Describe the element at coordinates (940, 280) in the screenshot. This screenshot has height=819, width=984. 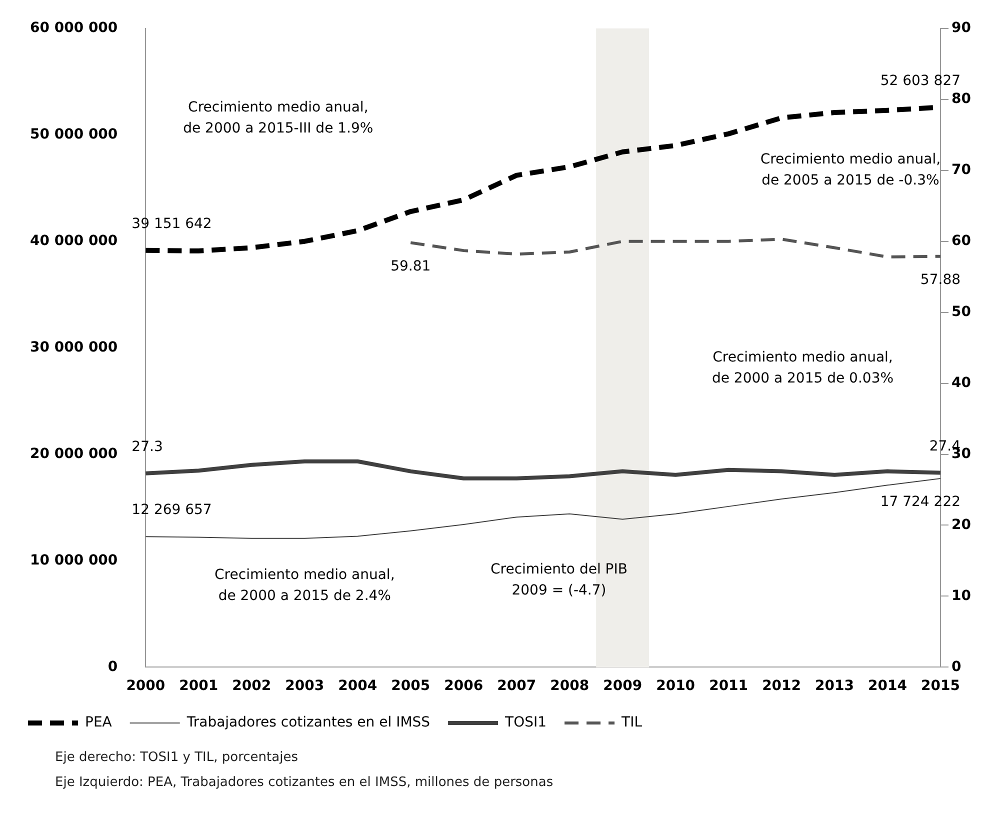
I see `data-label: 57.88` at that location.